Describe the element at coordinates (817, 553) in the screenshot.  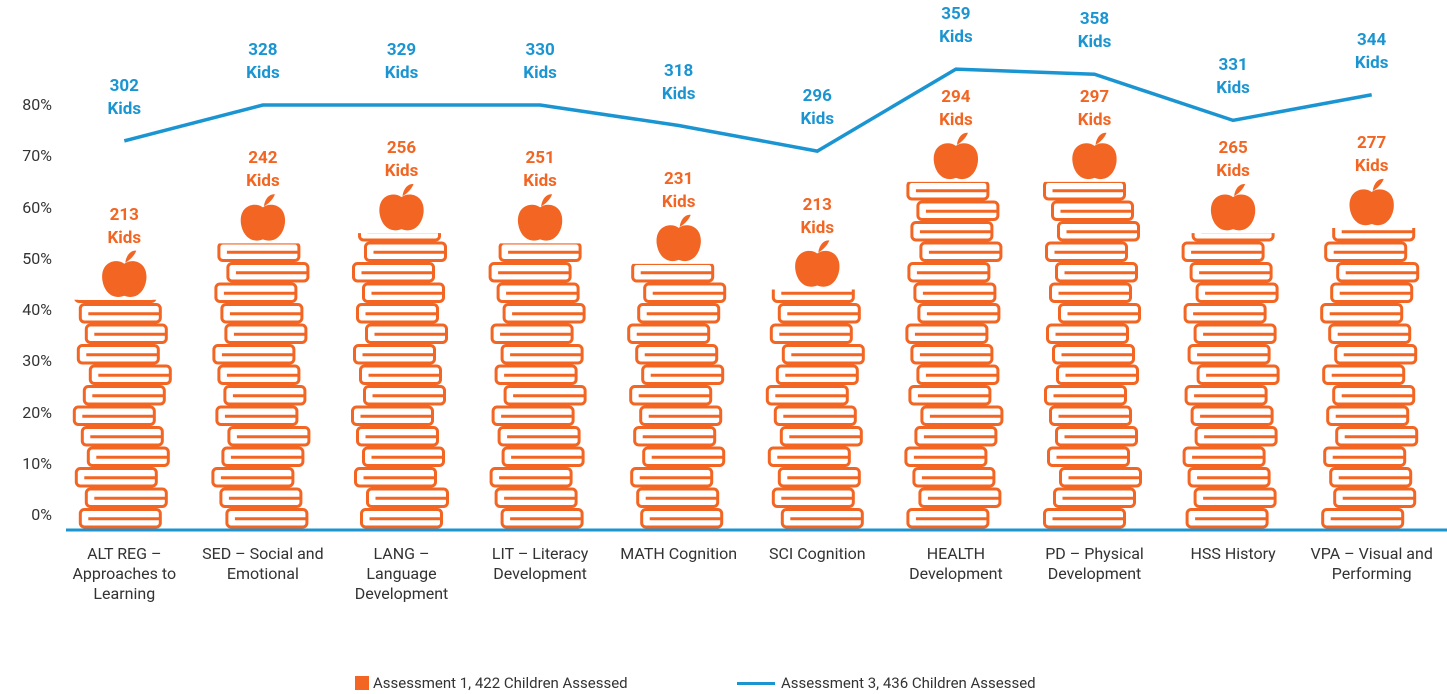
I see `x-tick-label: SCI Cognition` at that location.